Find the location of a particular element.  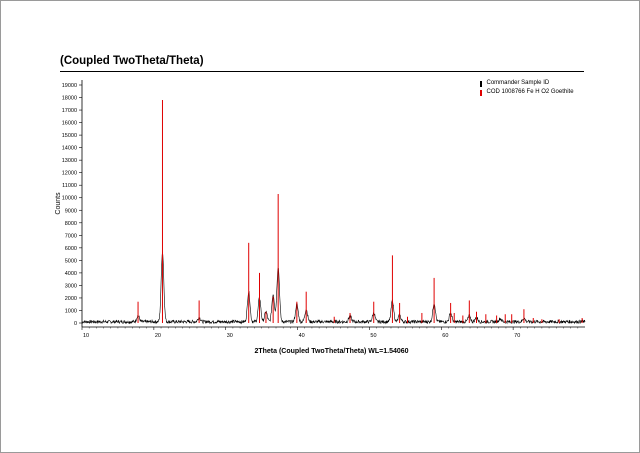

y-tick-label: 3000 is located at coordinates (71, 286).